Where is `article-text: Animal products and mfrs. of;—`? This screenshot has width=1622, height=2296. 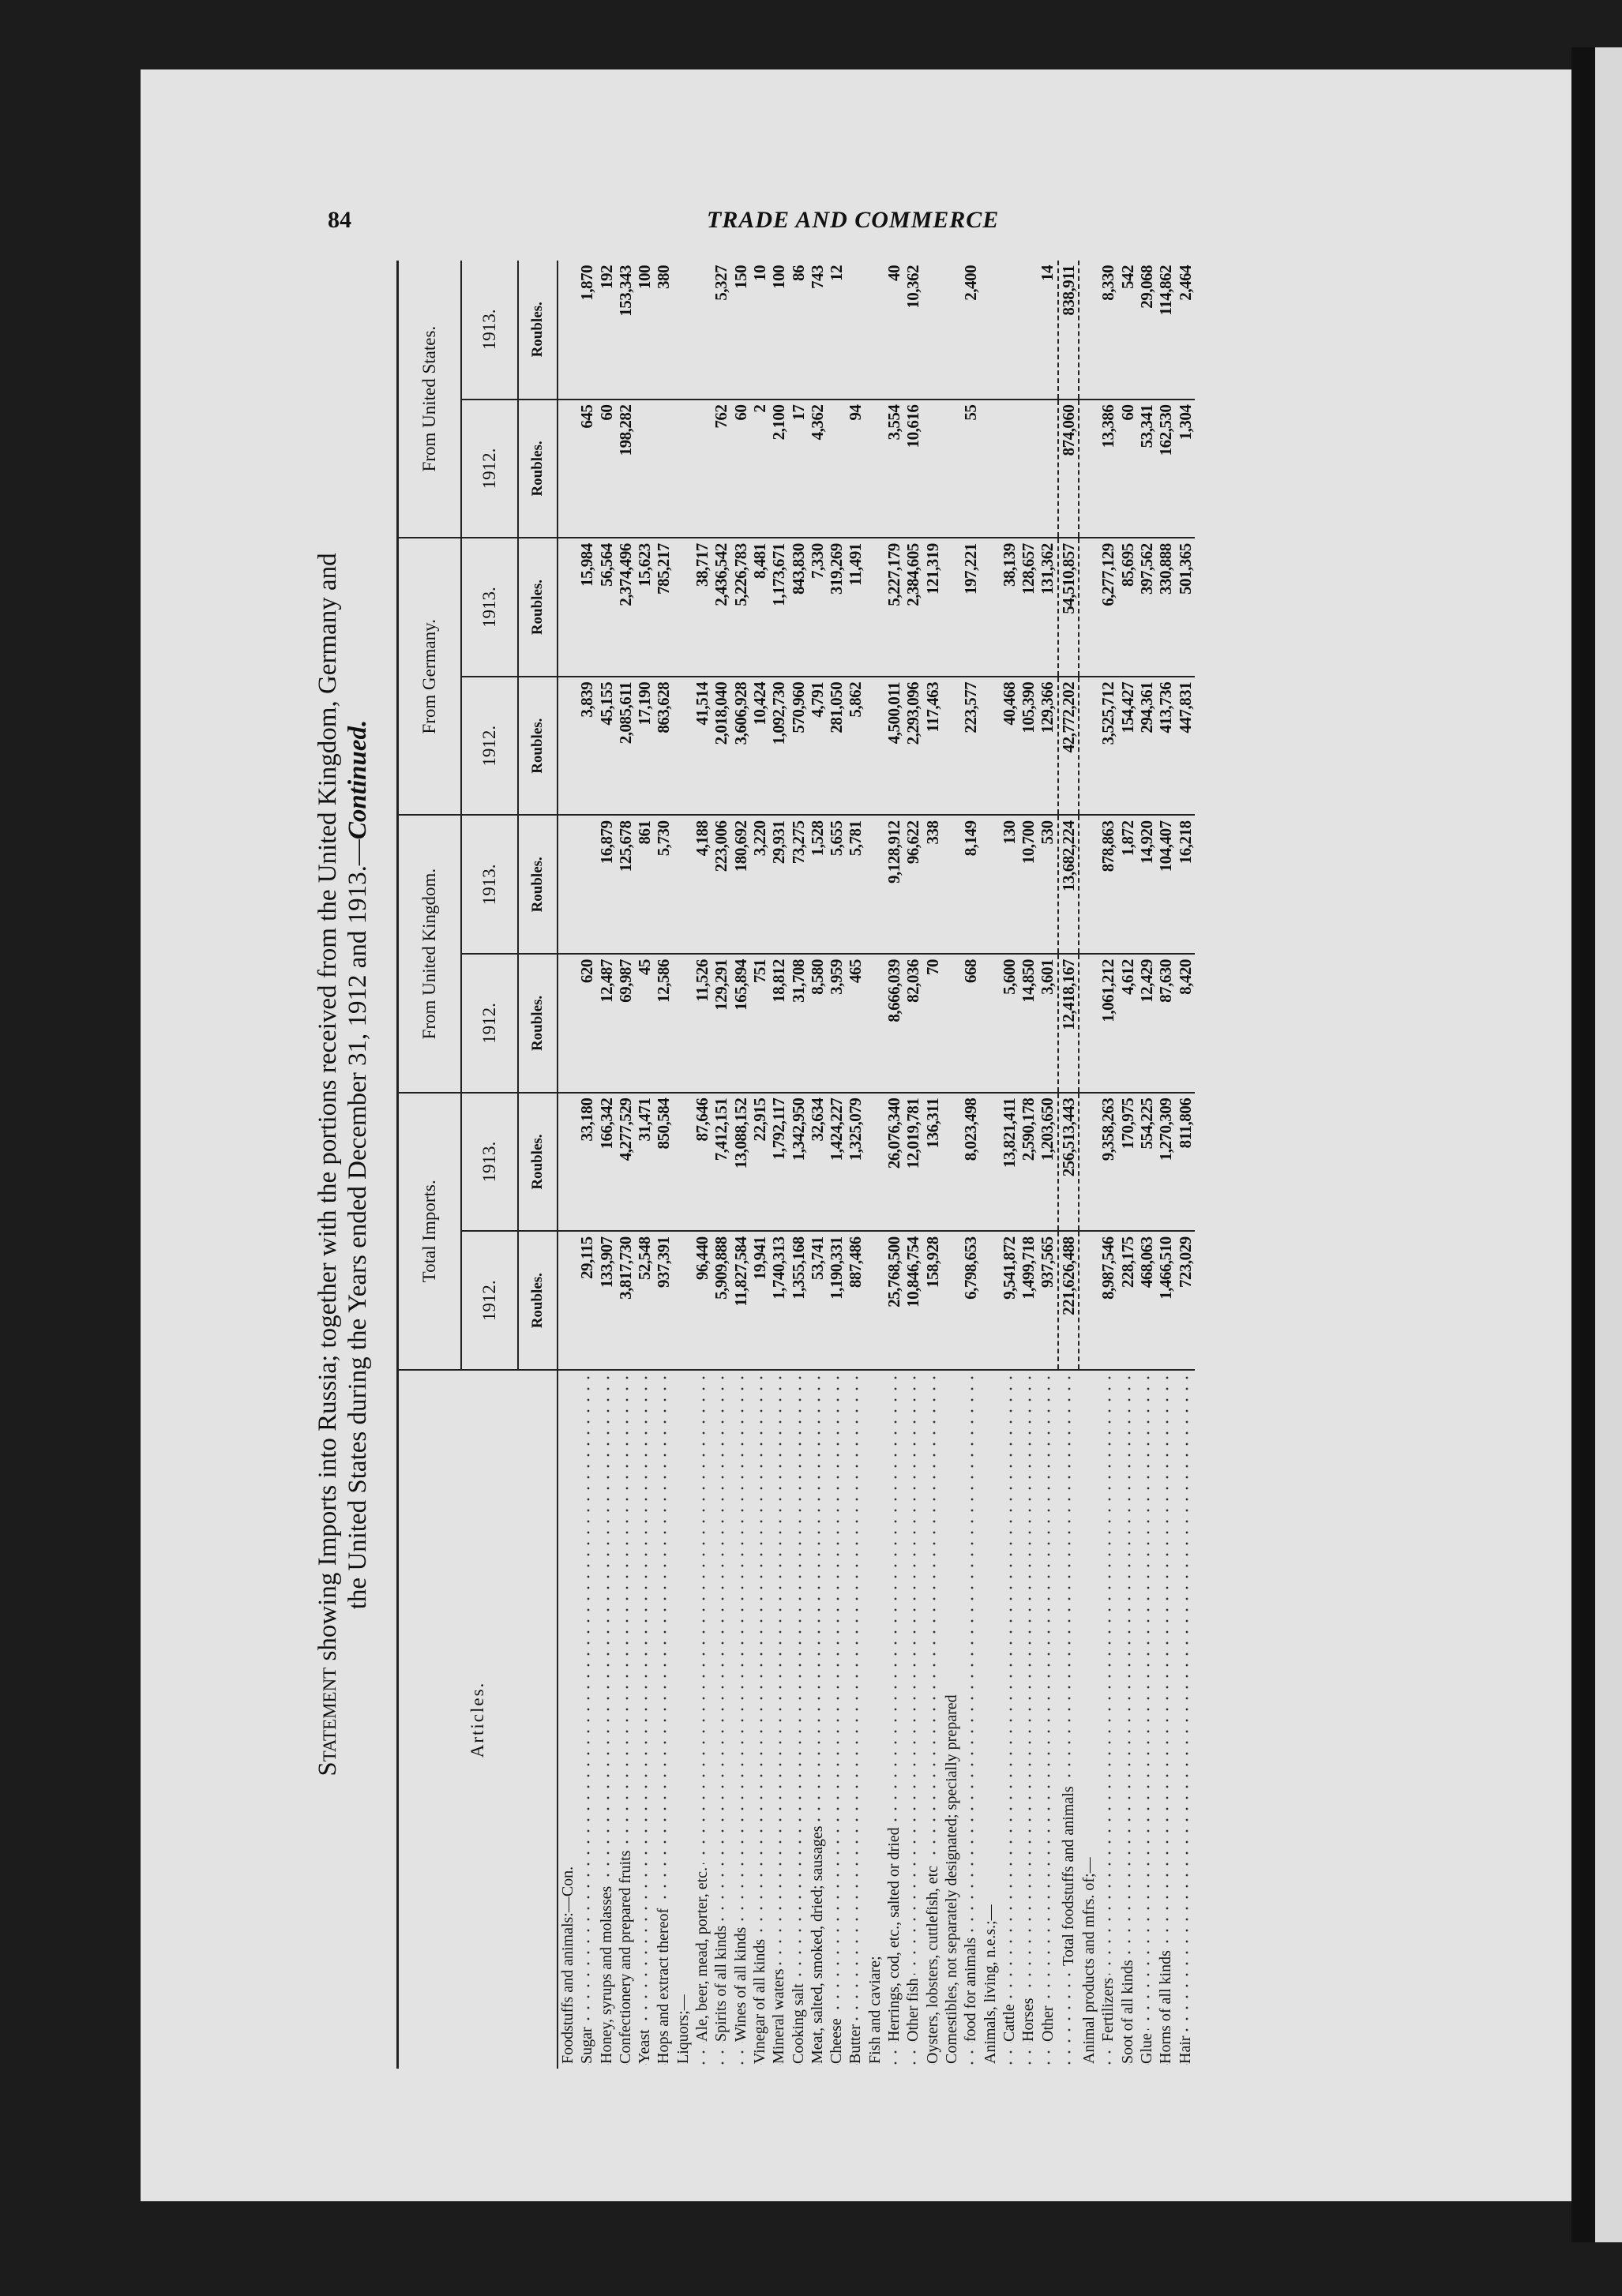
article-text: Animal products and mfrs. of;— is located at coordinates (1088, 1959).